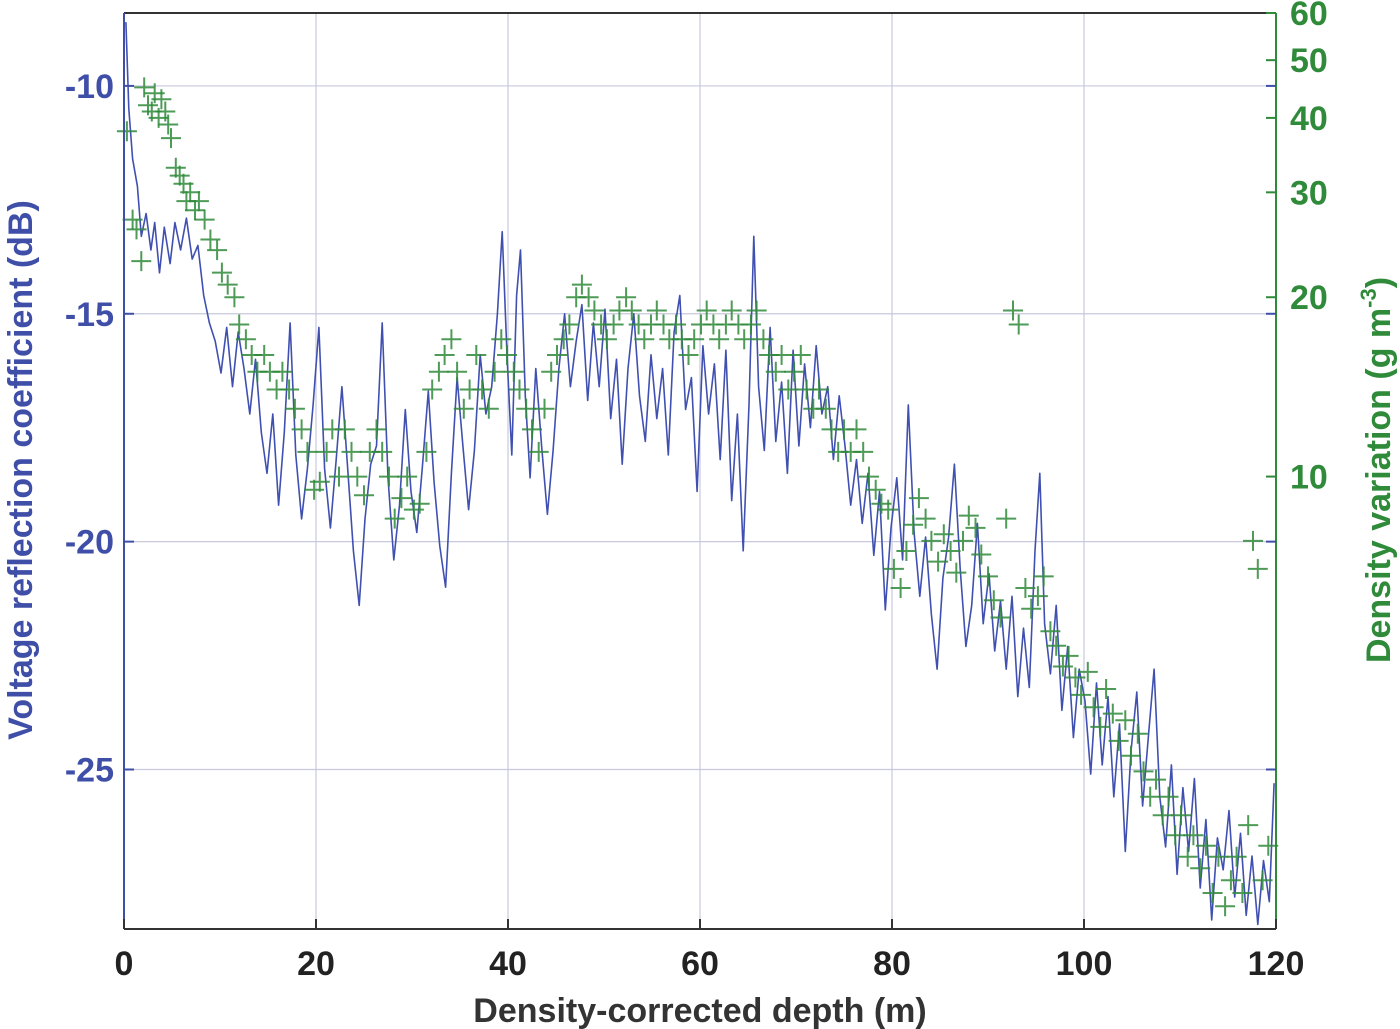 The width and height of the screenshot is (1400, 1029). Describe the element at coordinates (1368, 298) in the screenshot. I see `y-axis-right-label-sup: -3` at that location.